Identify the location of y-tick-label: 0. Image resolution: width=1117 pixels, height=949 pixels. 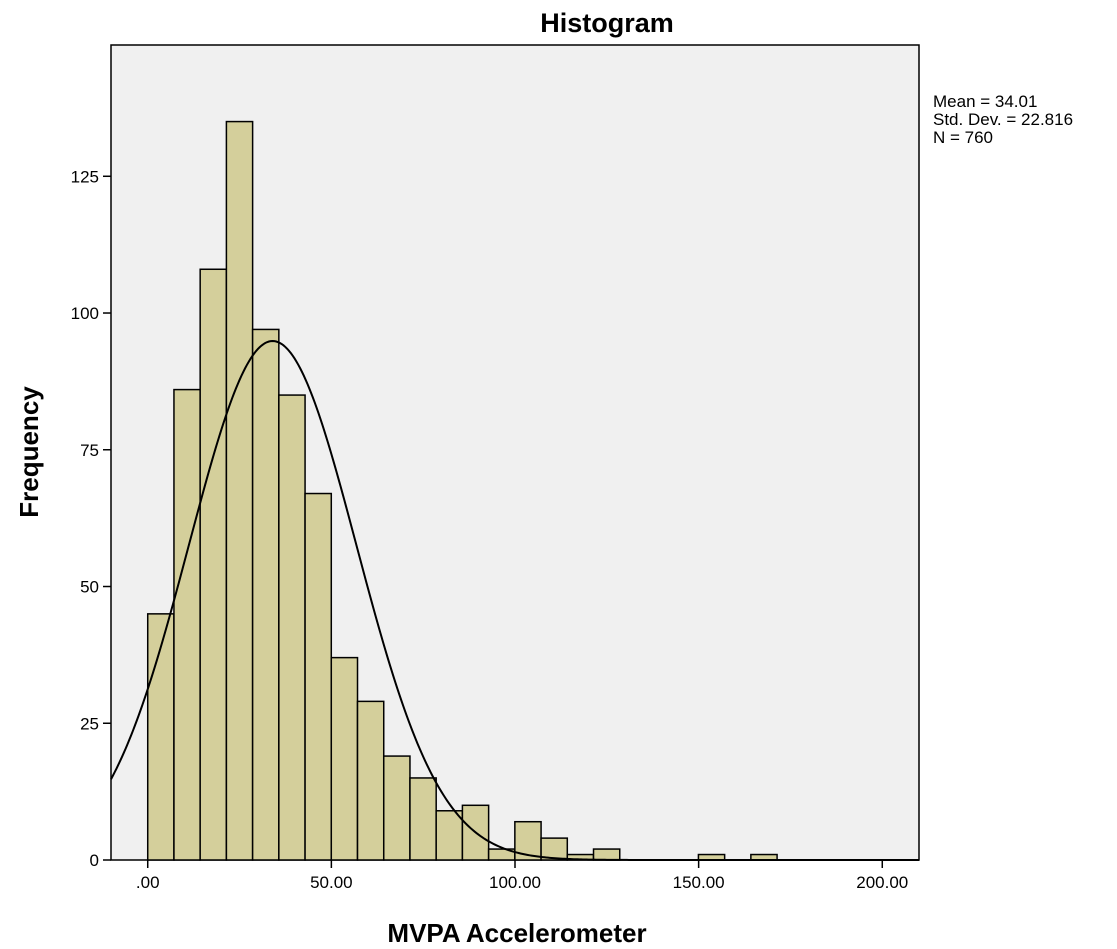
(94, 860).